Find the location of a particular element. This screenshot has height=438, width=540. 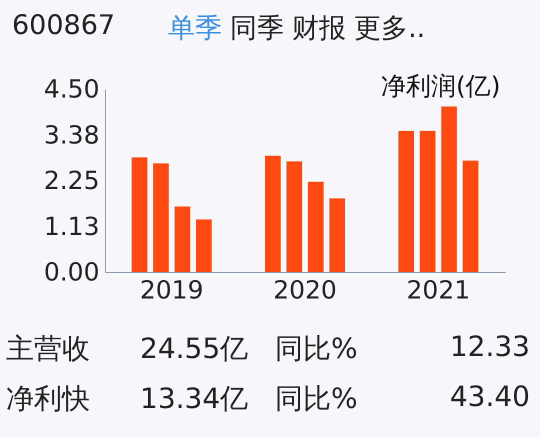

x-tick-label: 2019 is located at coordinates (172, 290).